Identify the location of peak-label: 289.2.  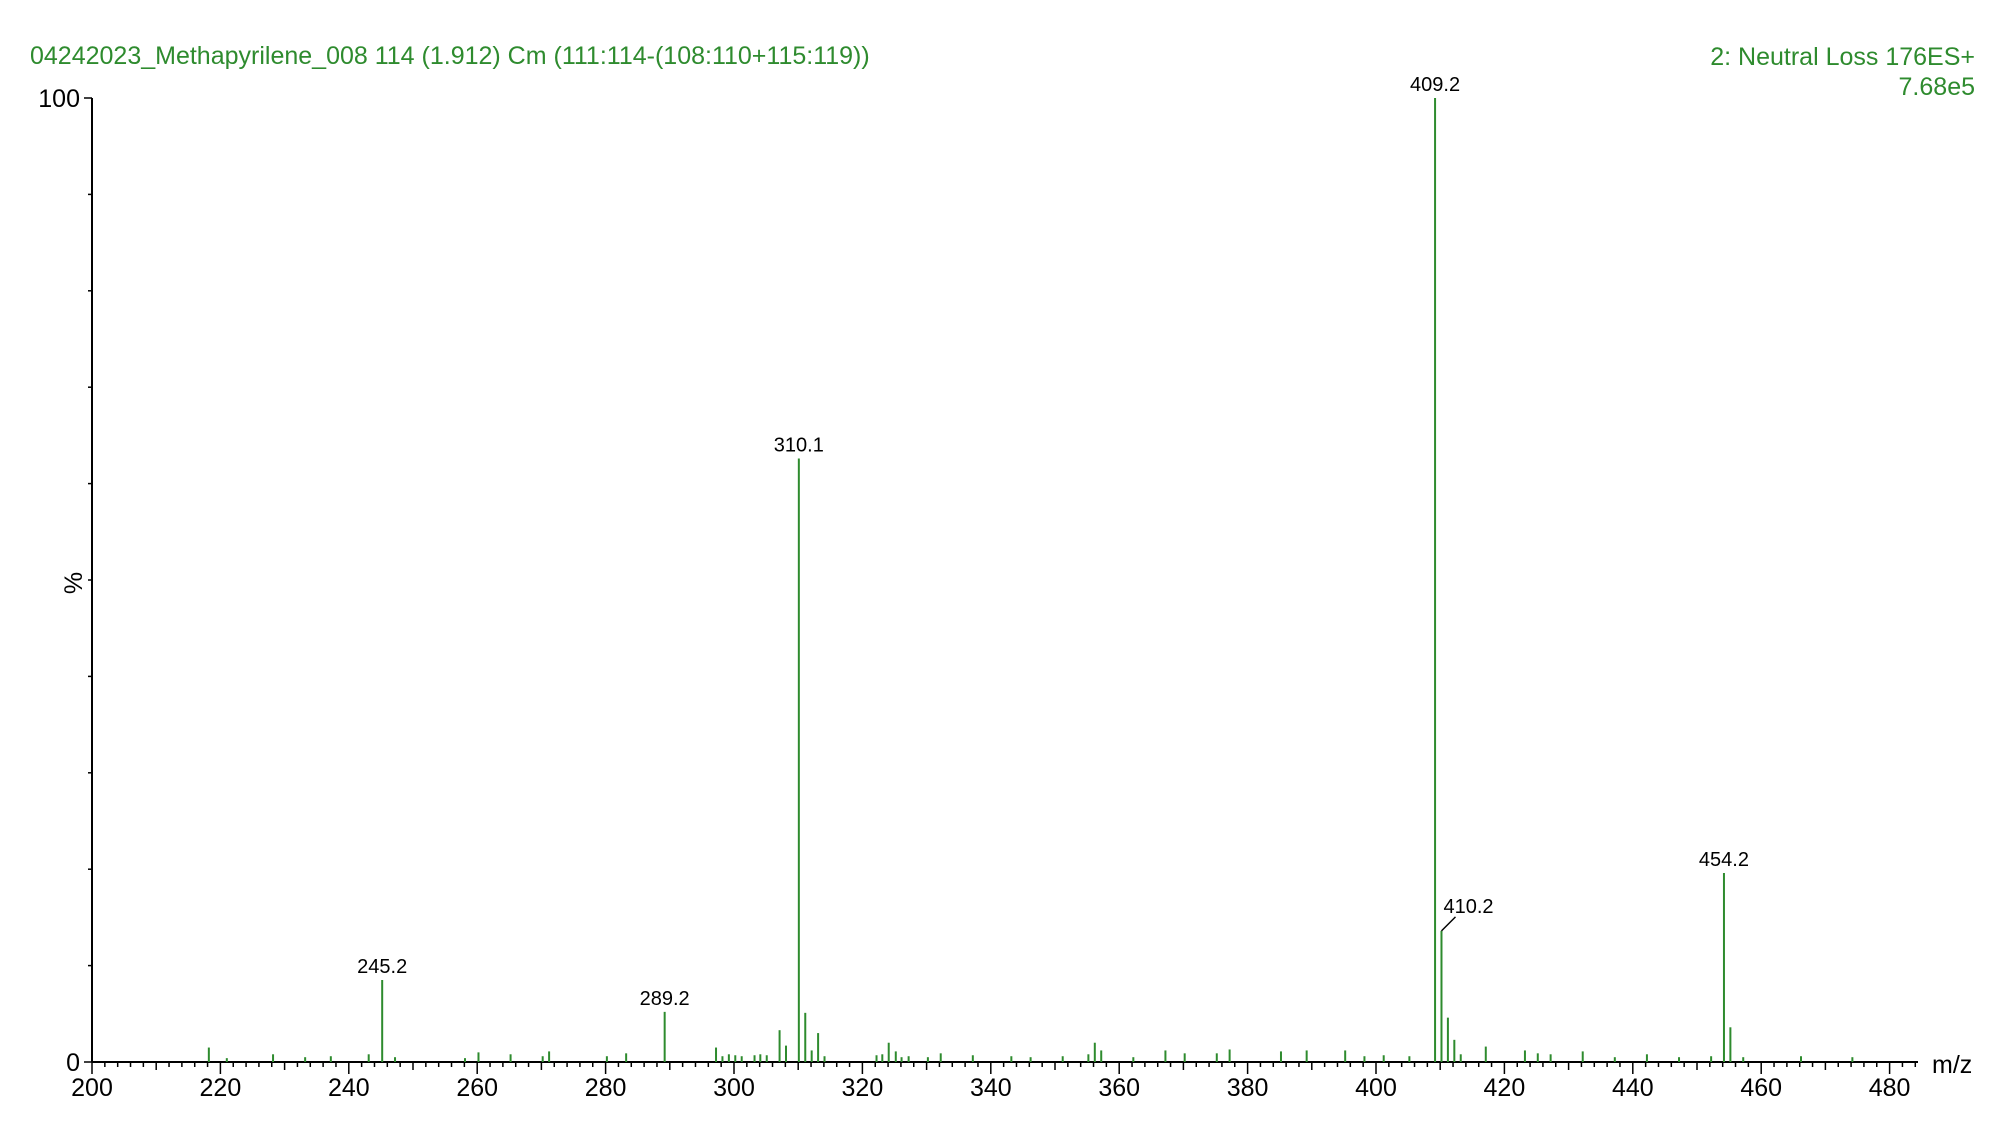
(665, 999).